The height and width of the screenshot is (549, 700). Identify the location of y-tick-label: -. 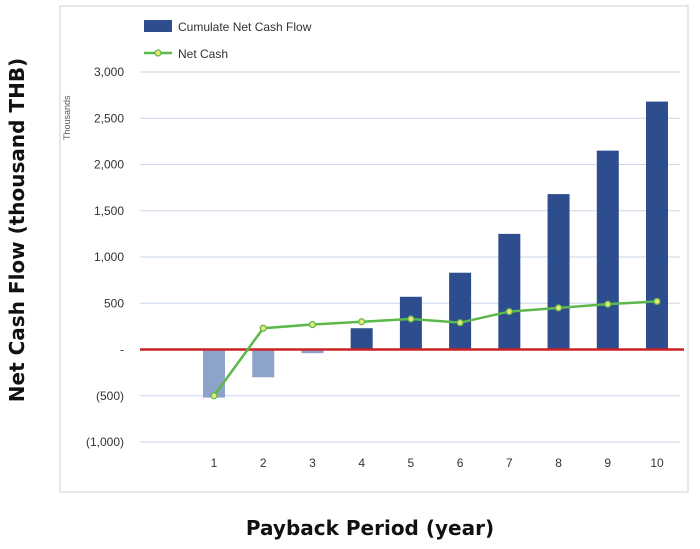
(122, 350).